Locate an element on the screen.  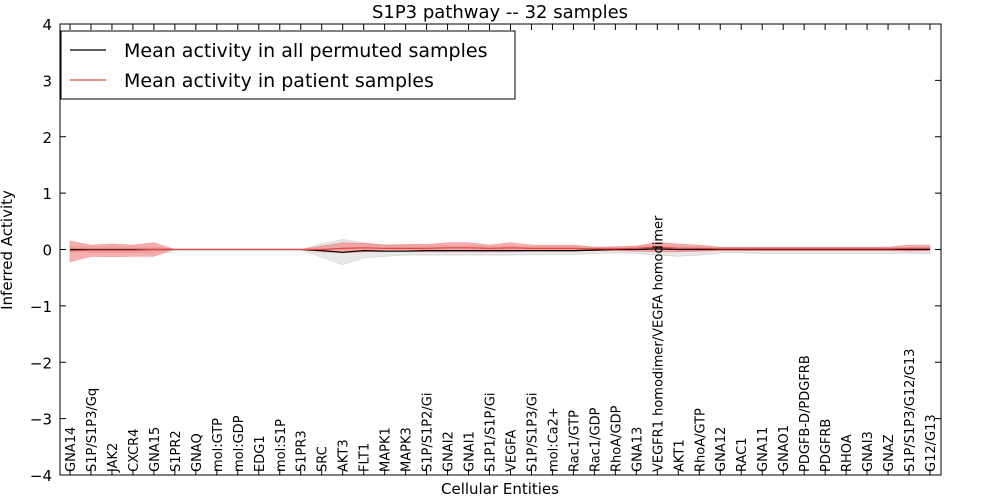
x-tick-label: GNA14 is located at coordinates (71, 449).